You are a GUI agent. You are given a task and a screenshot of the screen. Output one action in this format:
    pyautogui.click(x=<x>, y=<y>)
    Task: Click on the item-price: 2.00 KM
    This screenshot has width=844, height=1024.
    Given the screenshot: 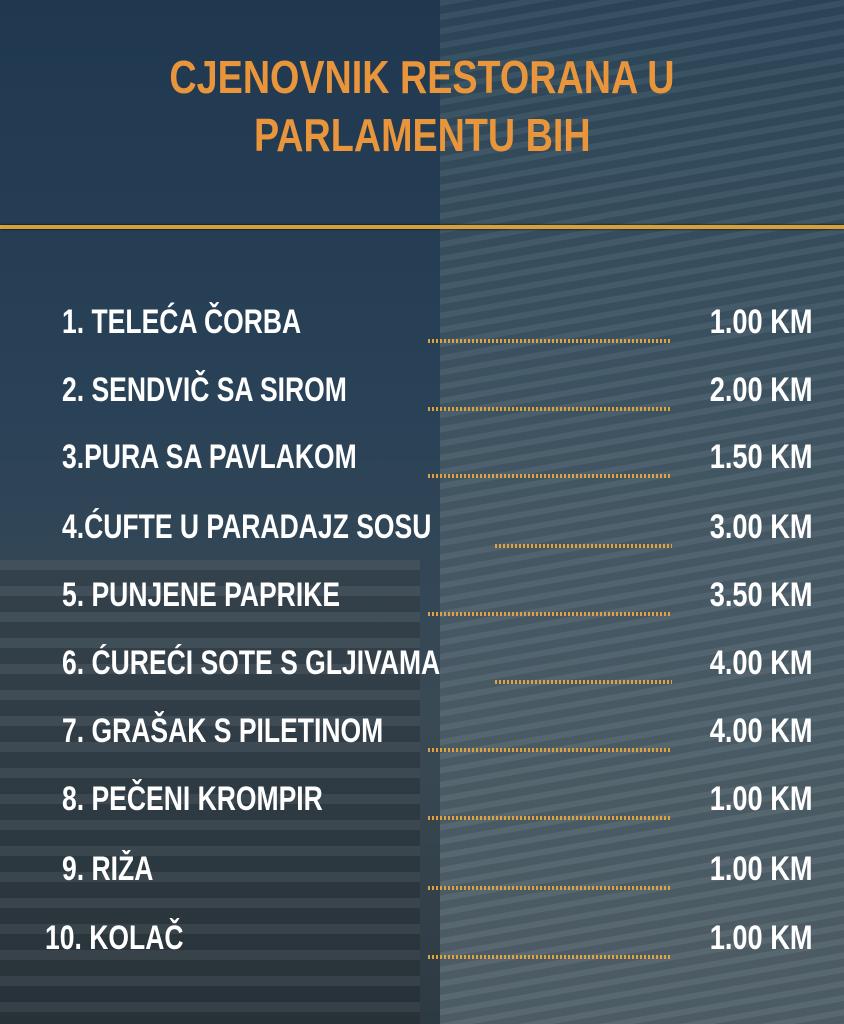 What is the action you would take?
    pyautogui.click(x=760, y=390)
    